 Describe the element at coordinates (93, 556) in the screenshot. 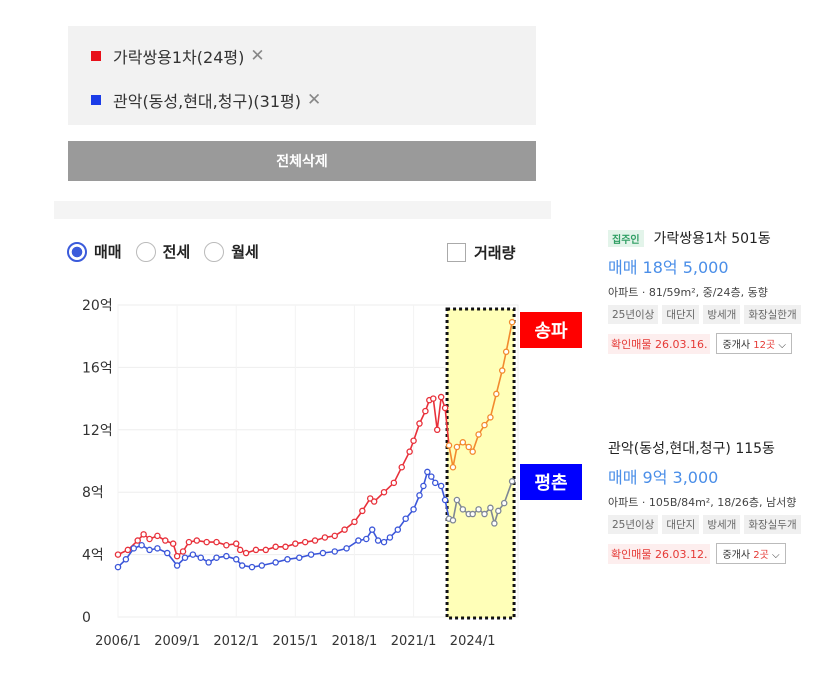

I see `y-tick-label: 4억` at that location.